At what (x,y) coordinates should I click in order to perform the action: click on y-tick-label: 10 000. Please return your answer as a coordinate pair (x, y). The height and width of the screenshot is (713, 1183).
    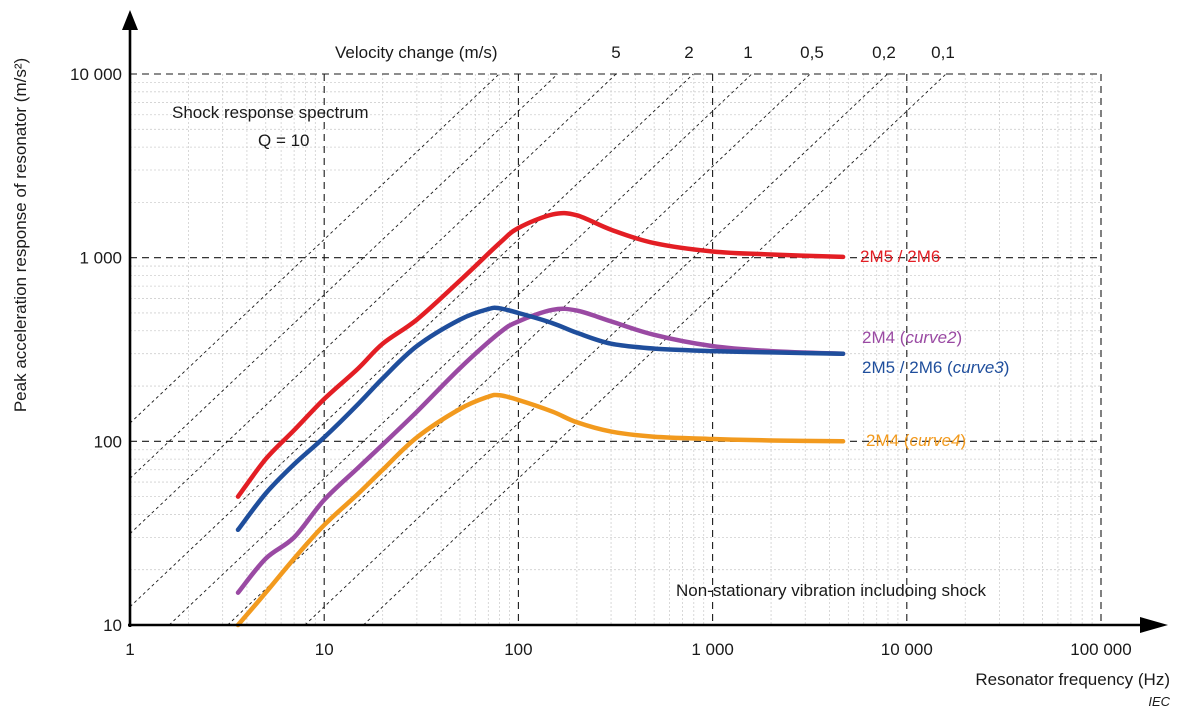
    Looking at the image, I should click on (96, 74).